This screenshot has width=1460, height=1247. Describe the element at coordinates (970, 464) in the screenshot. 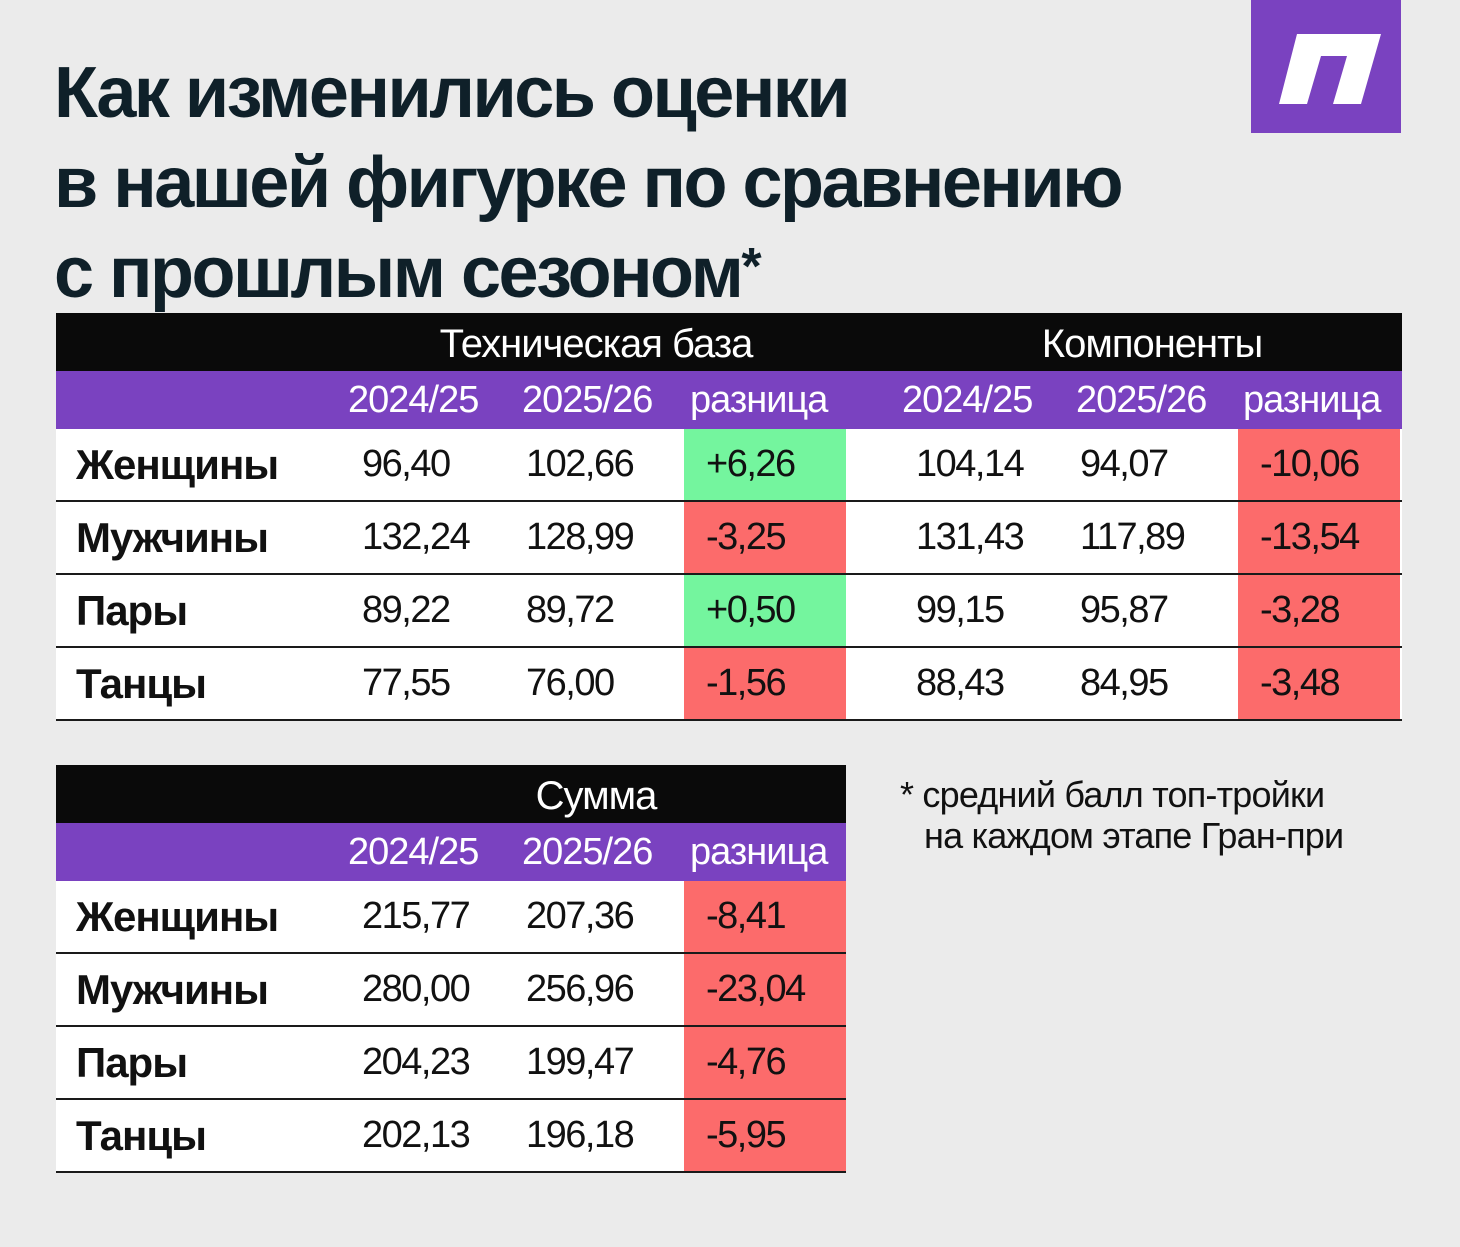

I see `value-2024-25: 104,14` at that location.